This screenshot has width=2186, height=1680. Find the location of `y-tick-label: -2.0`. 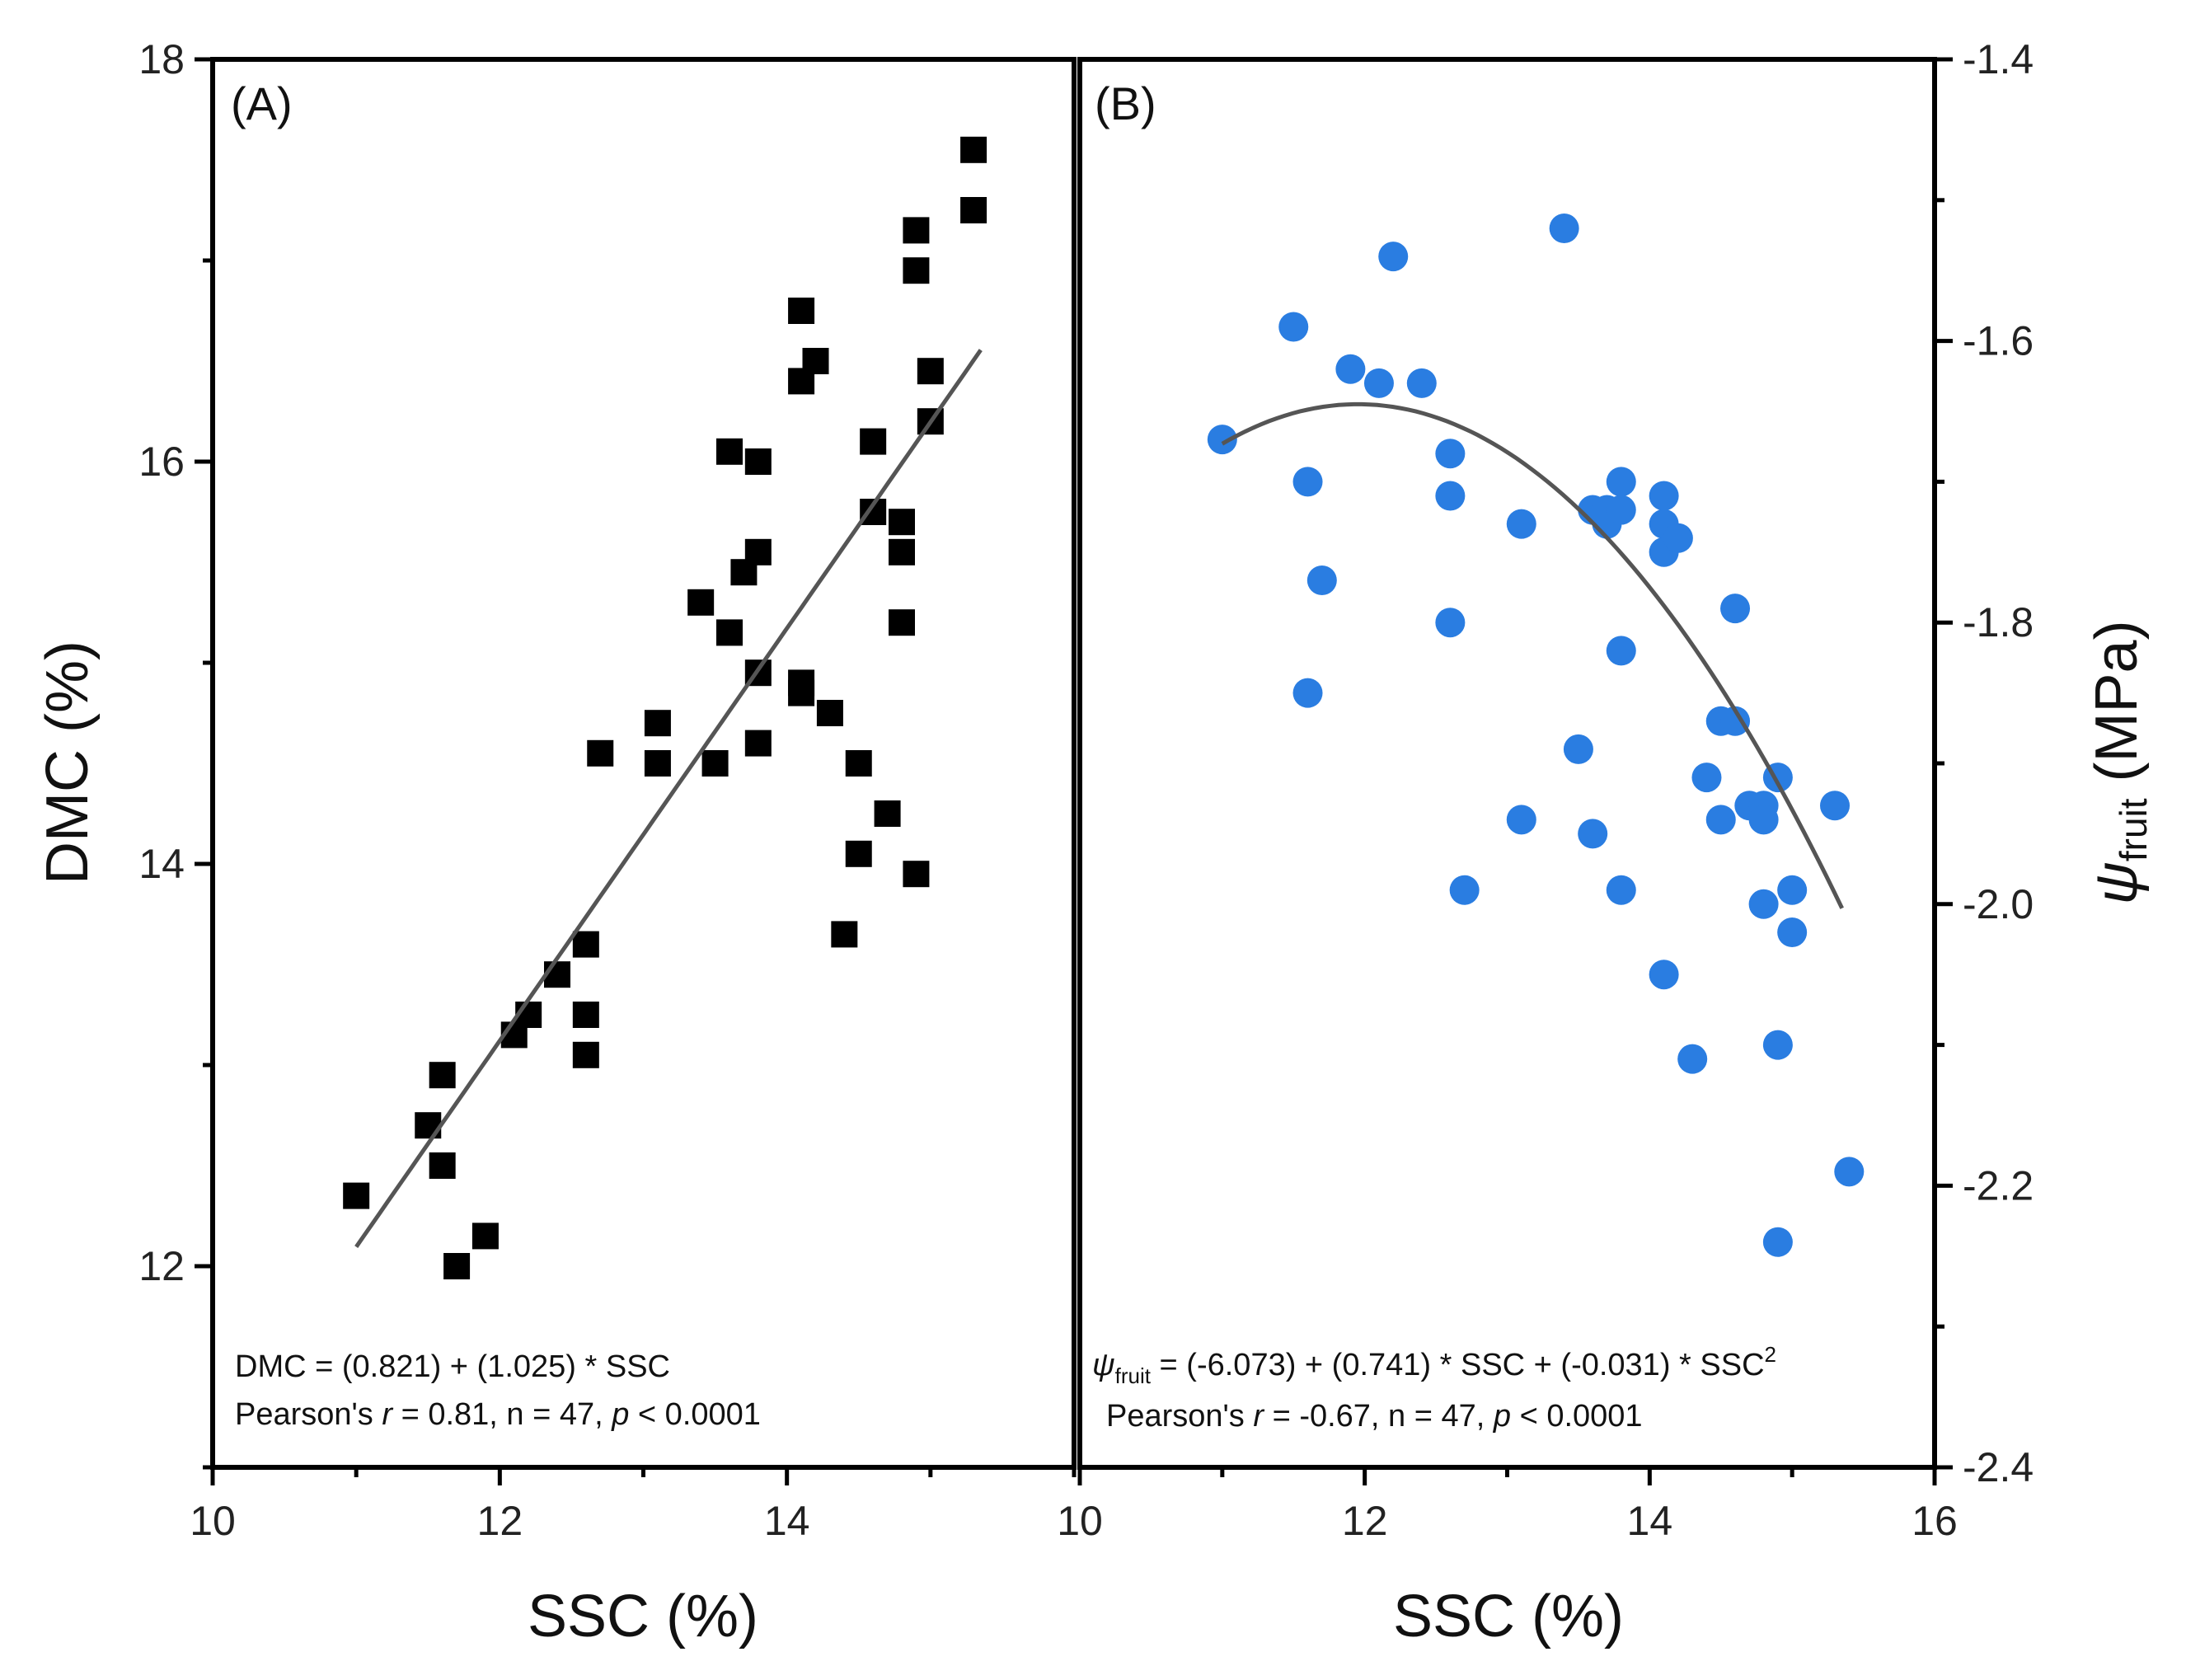

y-tick-label: -2.0 is located at coordinates (1998, 904).